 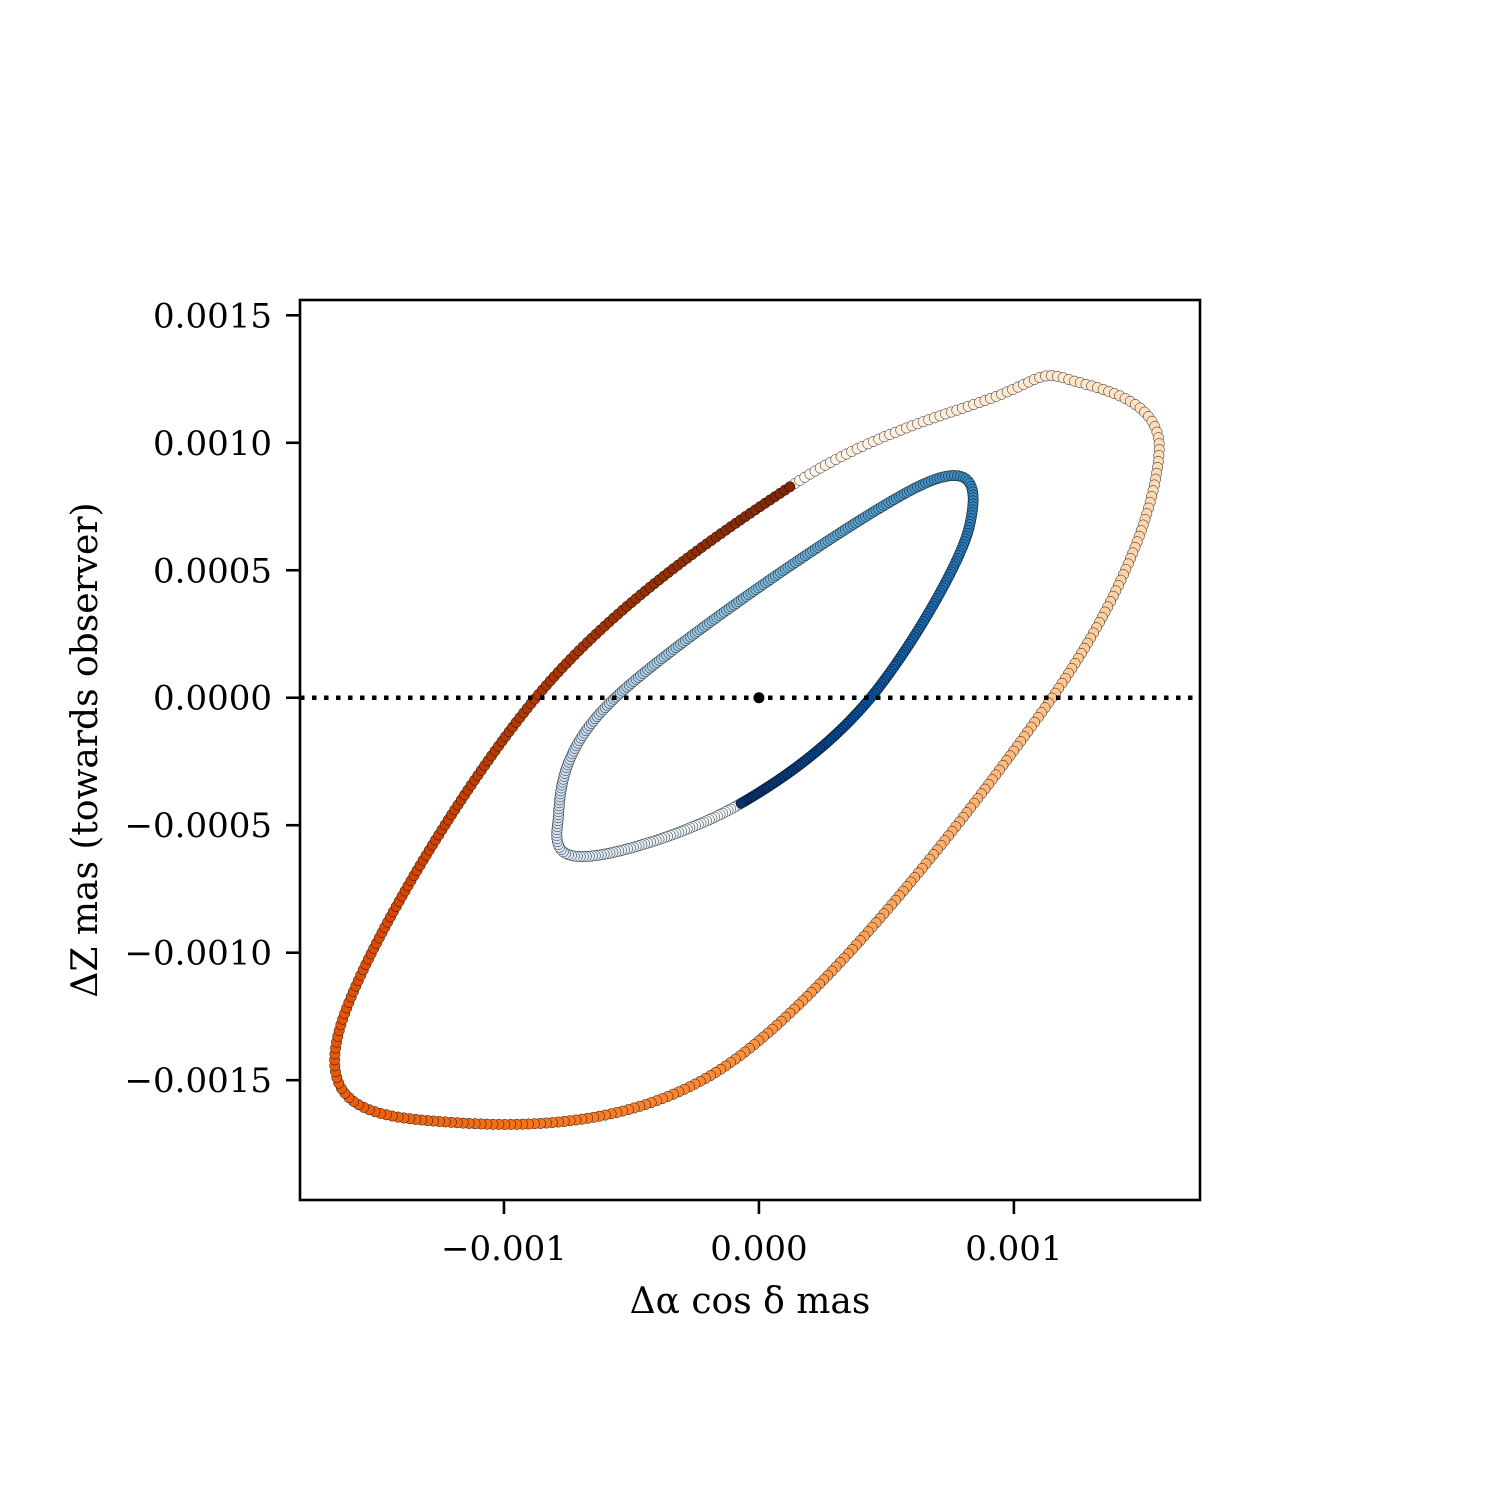 What do you see at coordinates (212, 571) in the screenshot?
I see `y-tick-label: 0.0005` at bounding box center [212, 571].